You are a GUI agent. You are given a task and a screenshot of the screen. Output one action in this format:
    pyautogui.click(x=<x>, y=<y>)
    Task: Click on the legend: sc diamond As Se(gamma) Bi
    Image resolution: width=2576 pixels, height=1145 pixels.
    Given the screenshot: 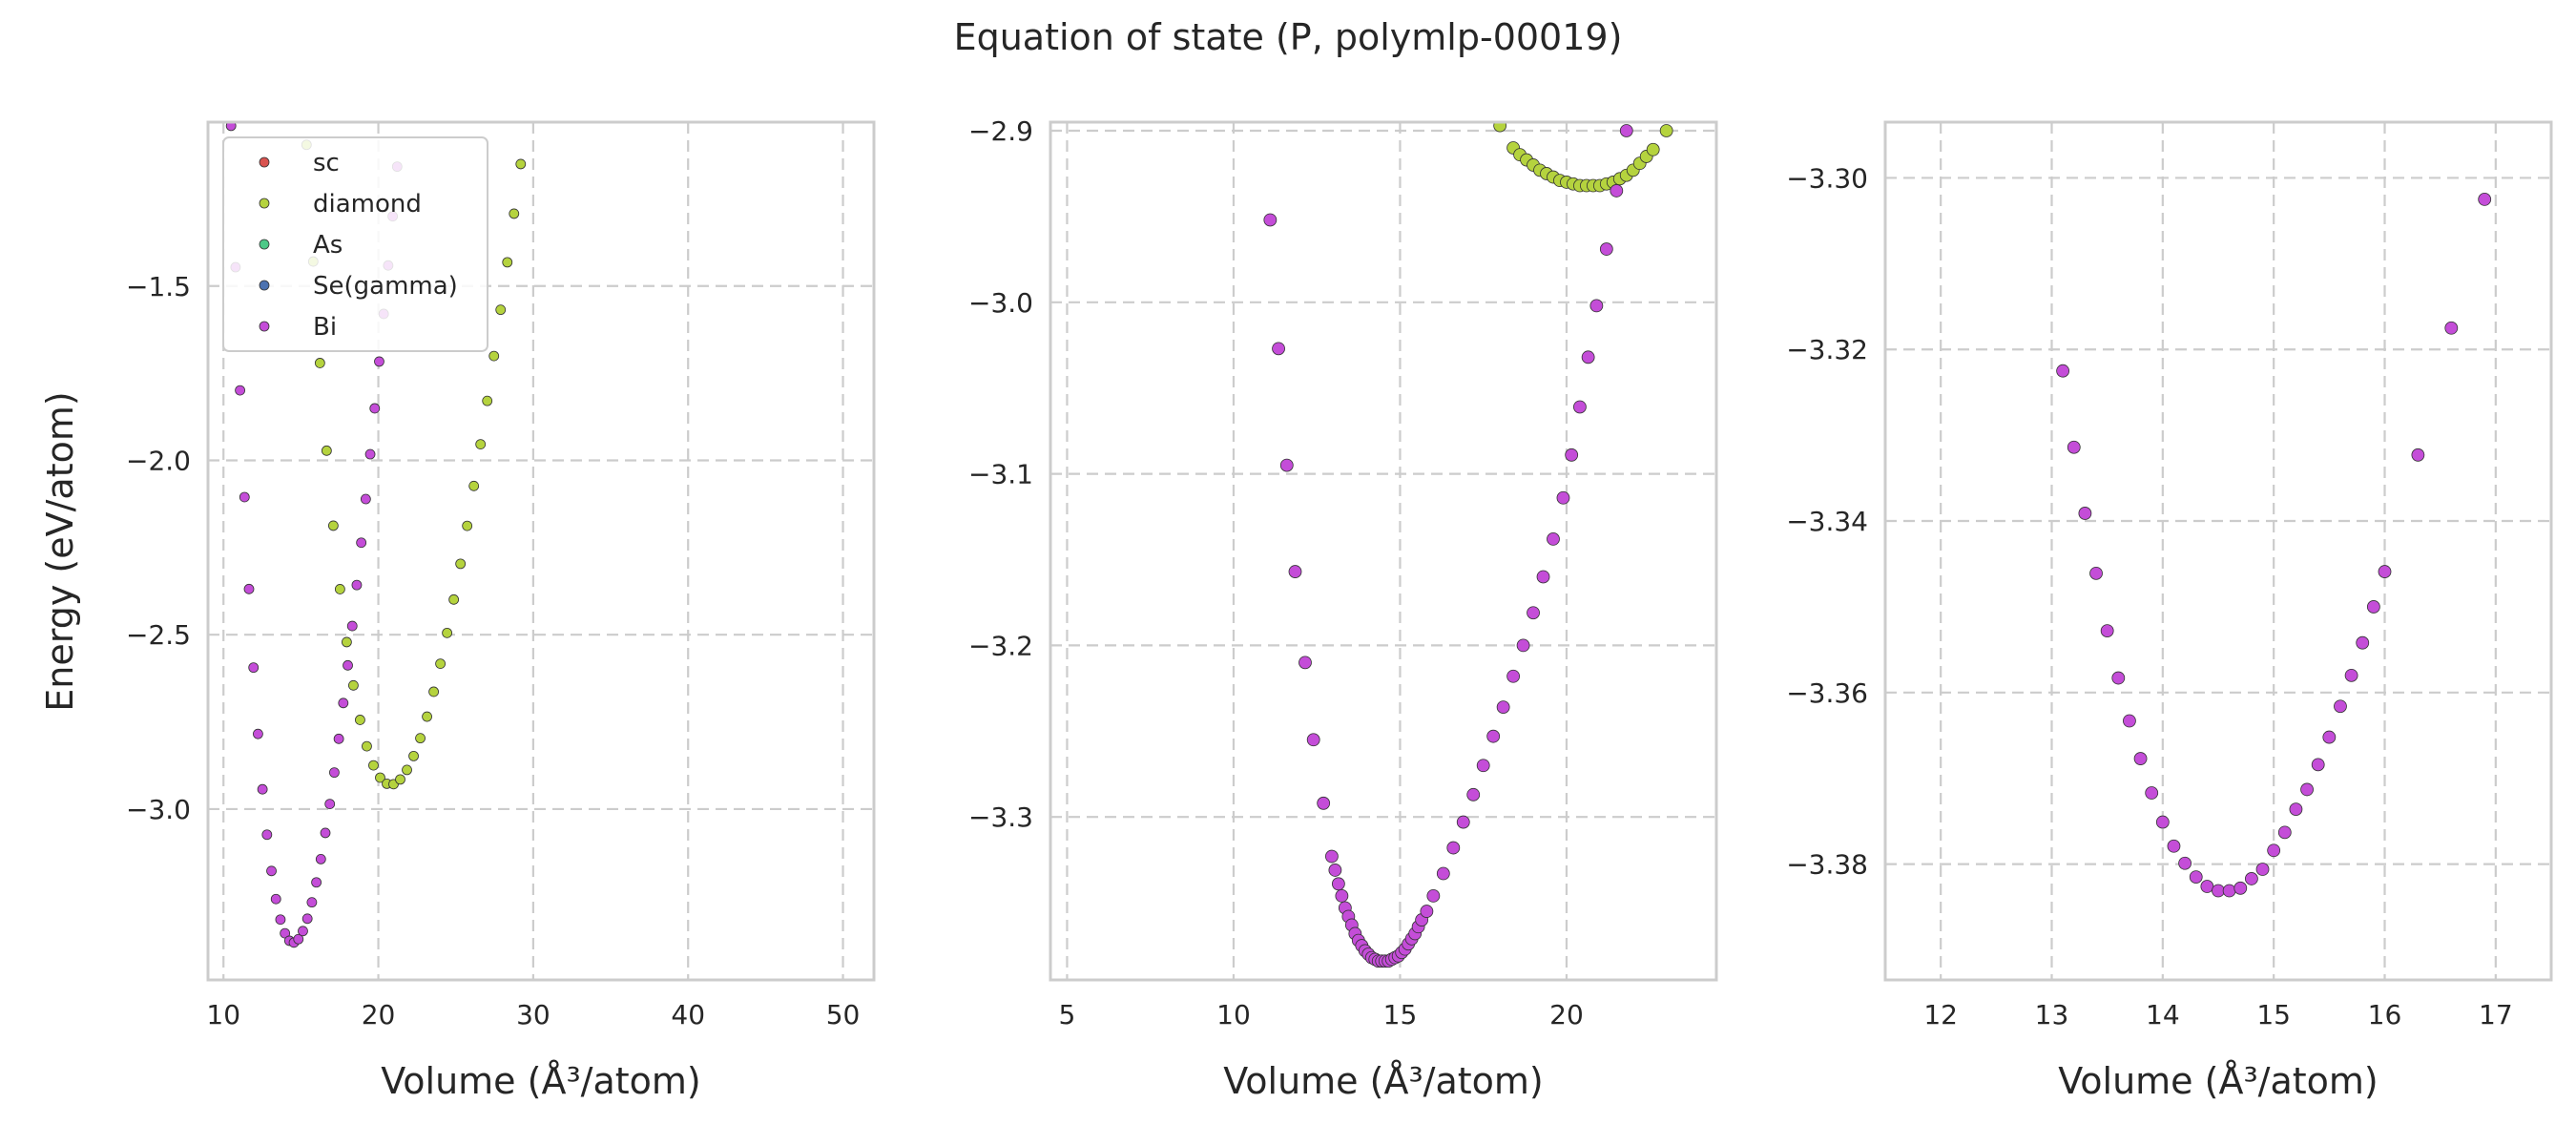 What is the action you would take?
    pyautogui.click(x=355, y=244)
    